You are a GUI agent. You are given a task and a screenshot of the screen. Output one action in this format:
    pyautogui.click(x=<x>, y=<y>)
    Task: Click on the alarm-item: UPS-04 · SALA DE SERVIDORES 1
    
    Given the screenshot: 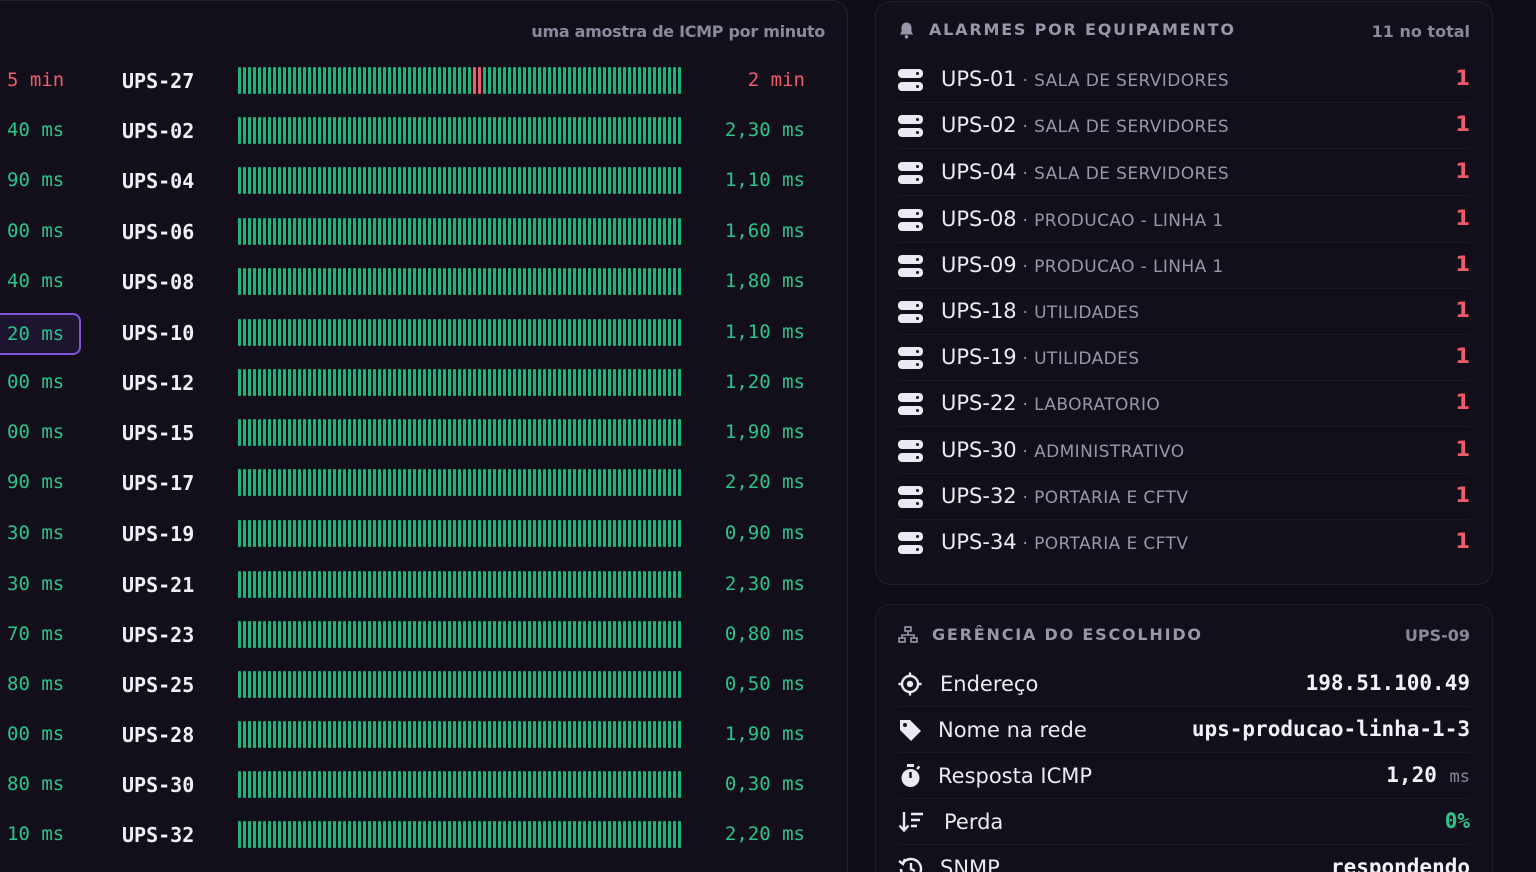 What is the action you would take?
    pyautogui.click(x=1184, y=173)
    